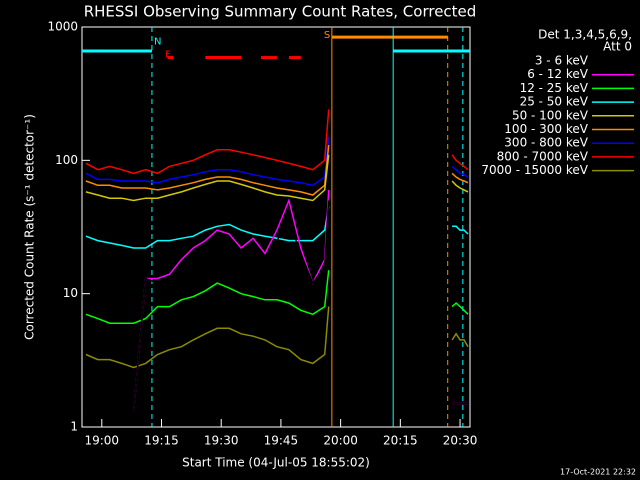  I want to click on flag-label: N, so click(157, 41).